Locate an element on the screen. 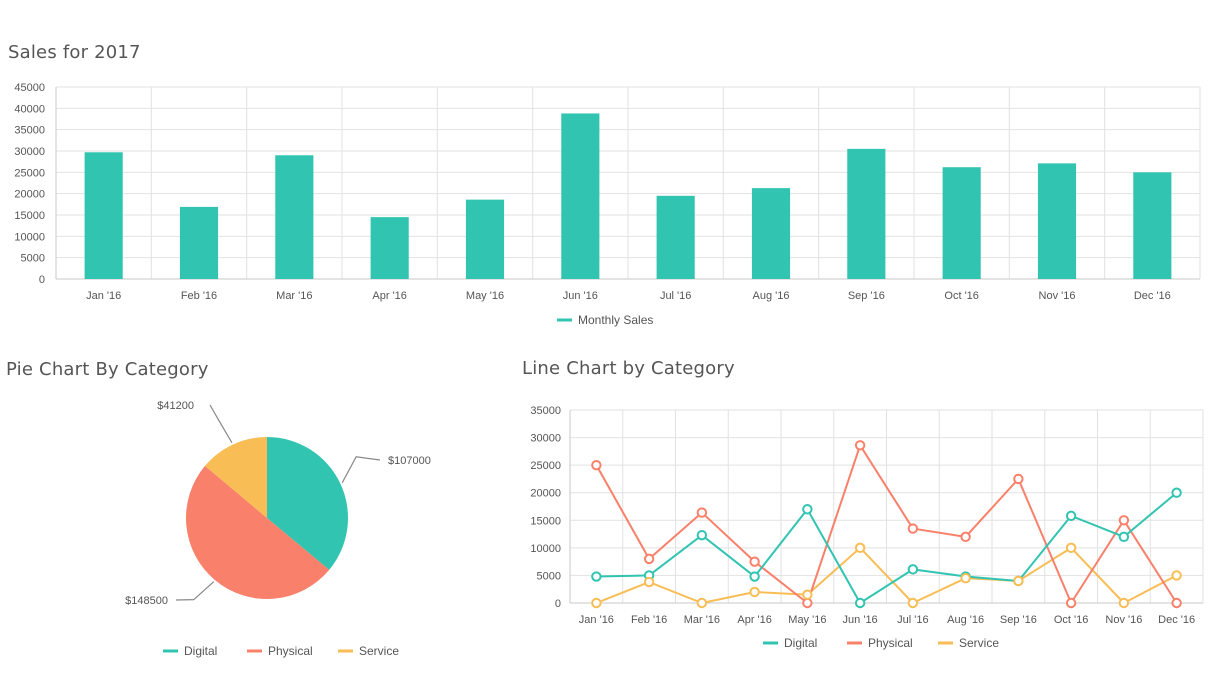  line-x-tick: May '16 is located at coordinates (807, 620).